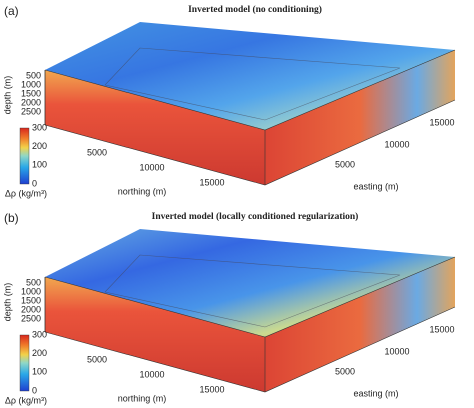 The width and height of the screenshot is (474, 408). I want to click on panel-label: (a), so click(11, 11).